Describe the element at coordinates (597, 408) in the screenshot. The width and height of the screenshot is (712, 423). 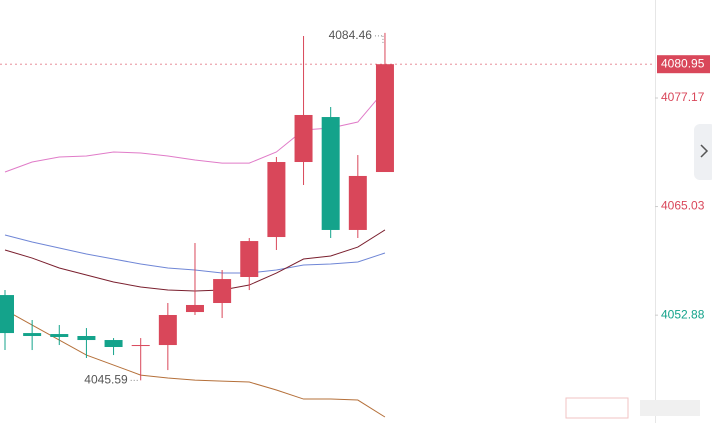
I see `watermark-box` at that location.